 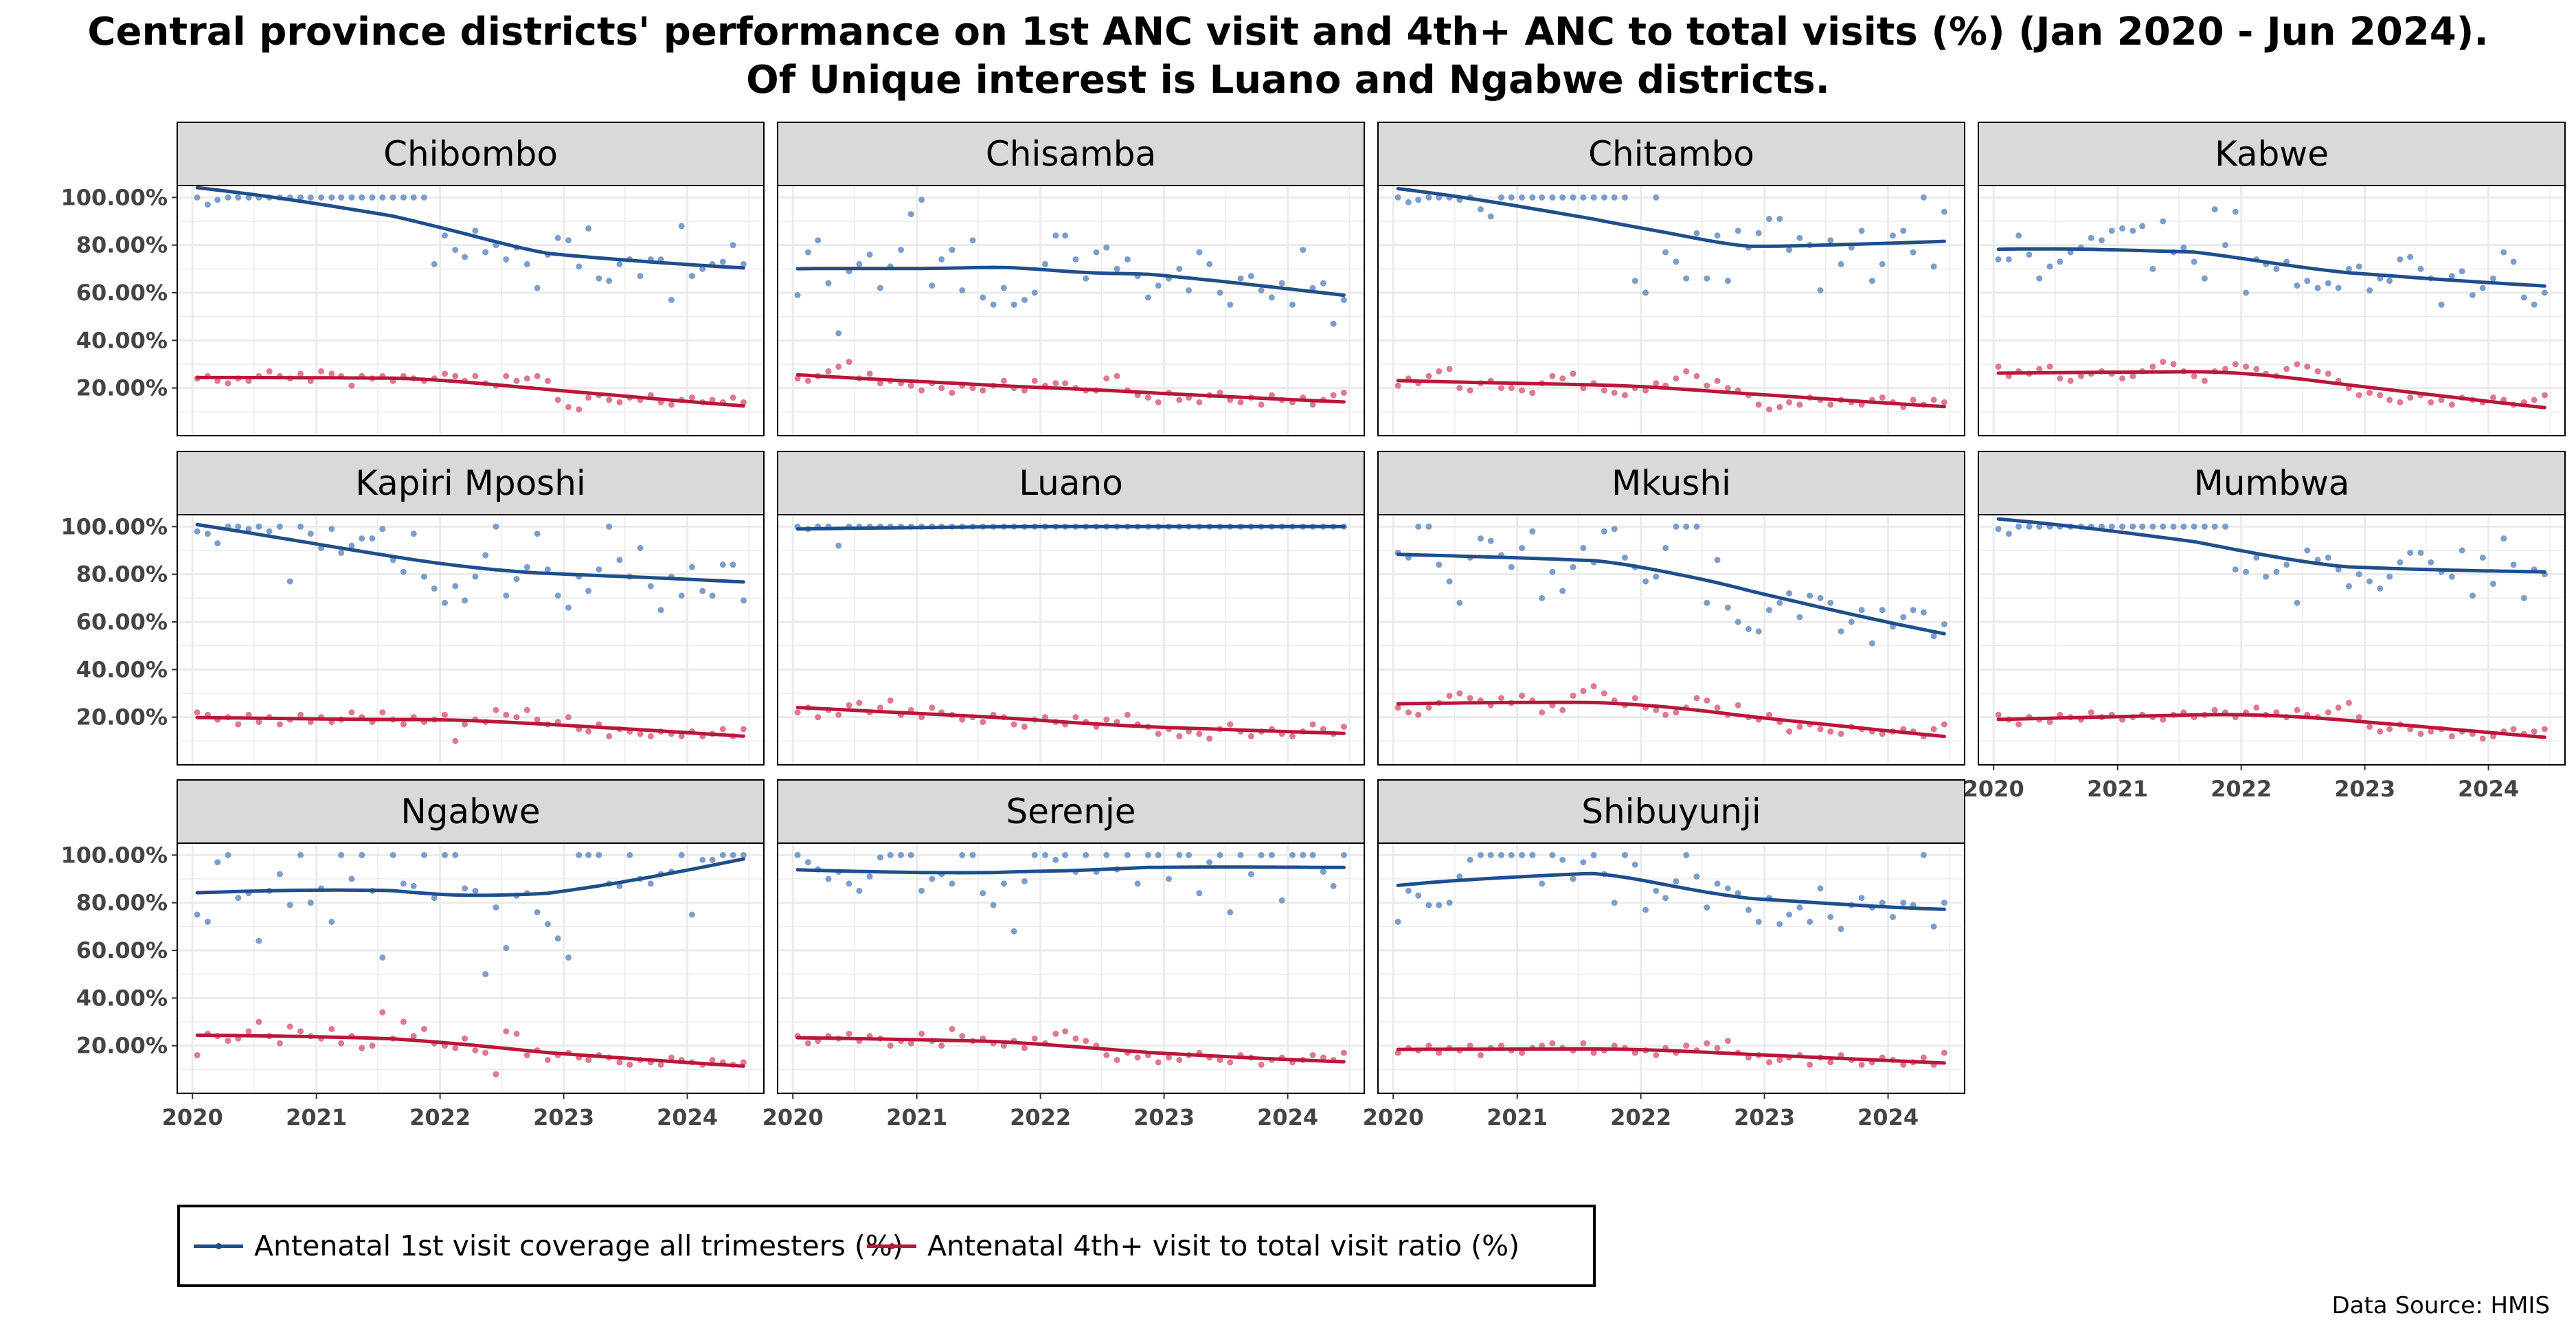 I want to click on panel-background-luano, so click(x=1071, y=640).